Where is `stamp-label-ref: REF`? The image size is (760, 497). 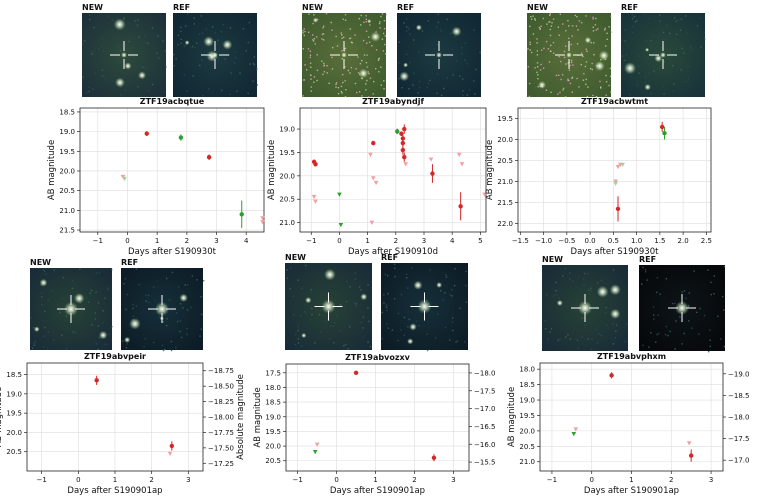
stamp-label-ref: REF is located at coordinates (389, 257).